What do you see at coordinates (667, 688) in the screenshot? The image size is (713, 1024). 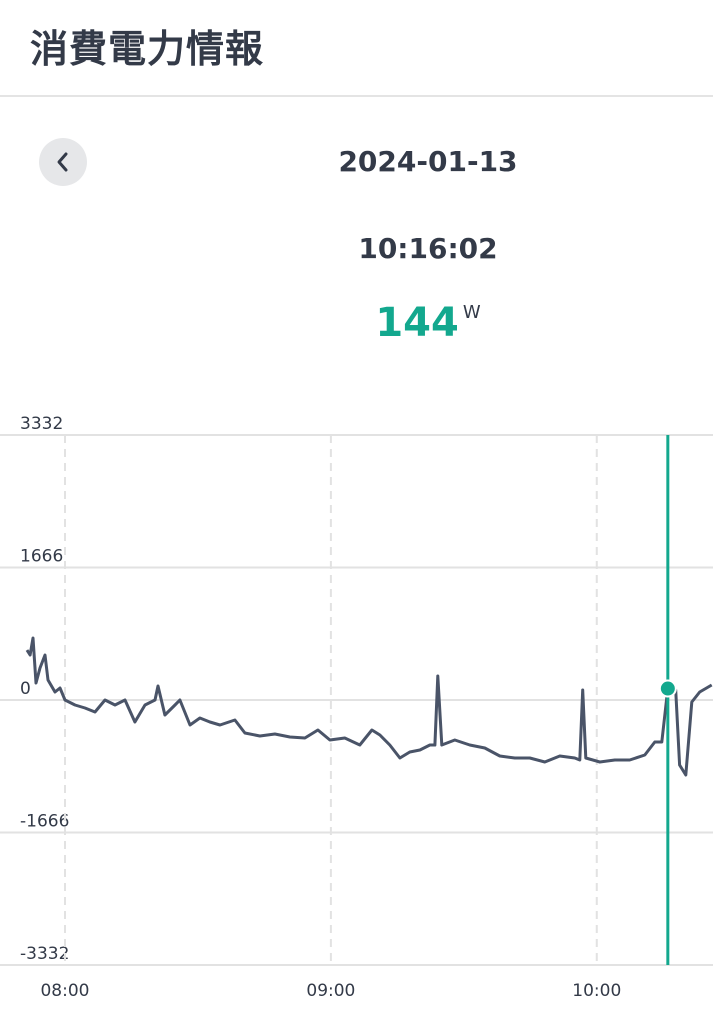 I see `selection-point` at bounding box center [667, 688].